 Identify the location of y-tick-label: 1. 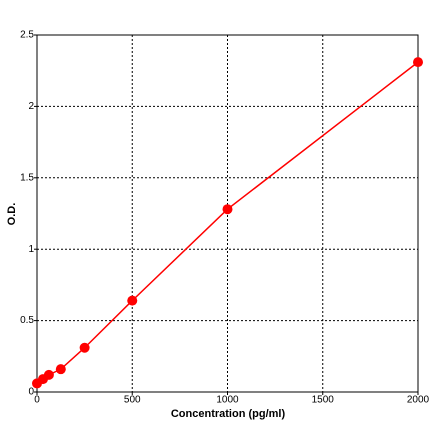
(31, 249).